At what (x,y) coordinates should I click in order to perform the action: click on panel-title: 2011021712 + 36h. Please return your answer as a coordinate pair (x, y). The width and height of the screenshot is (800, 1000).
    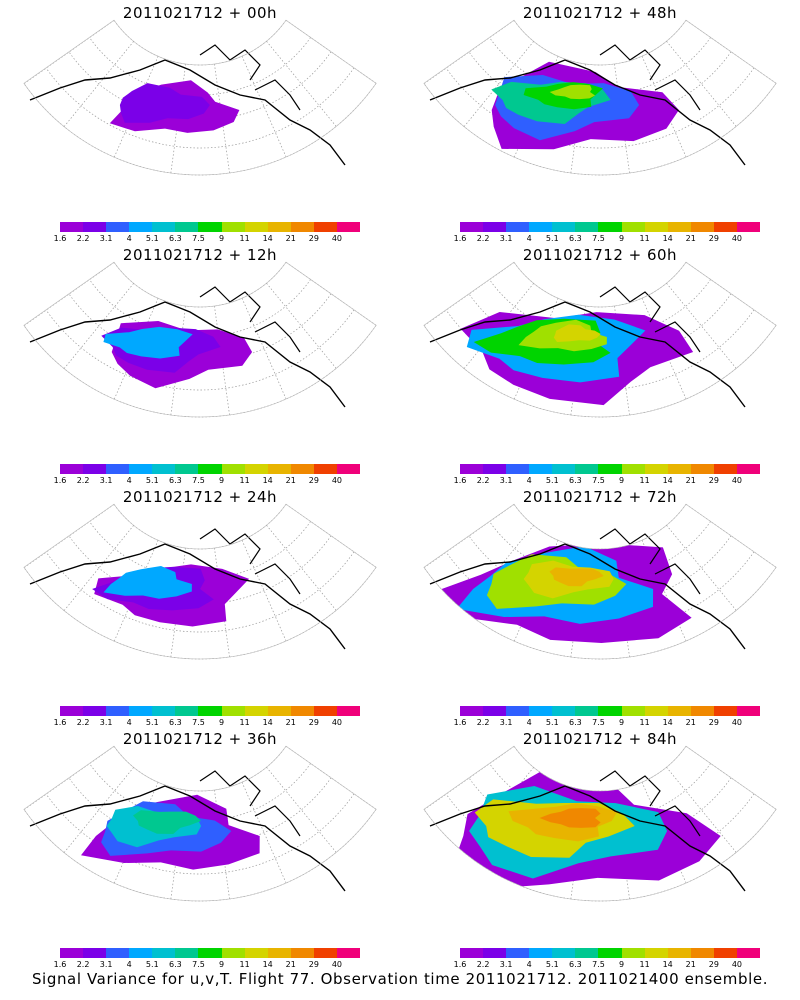
    Looking at the image, I should click on (200, 739).